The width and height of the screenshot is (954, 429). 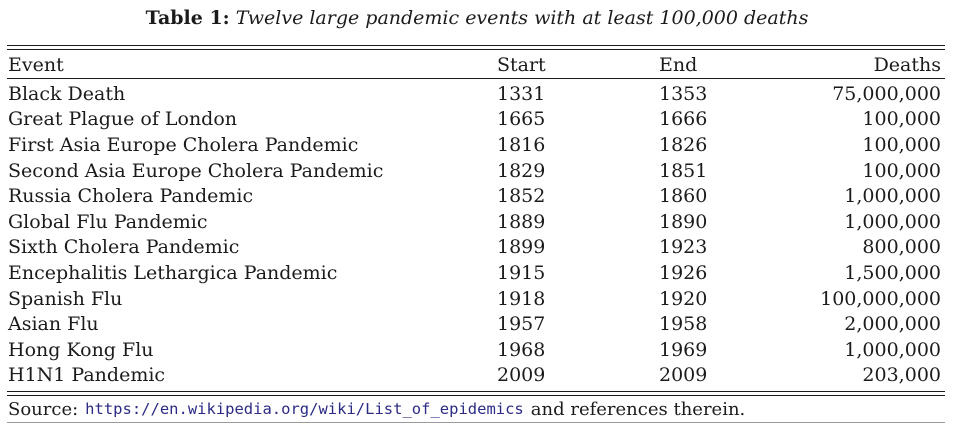 What do you see at coordinates (476, 120) in the screenshot?
I see `table-row: Great Plague of London 1665 1666 100,000` at bounding box center [476, 120].